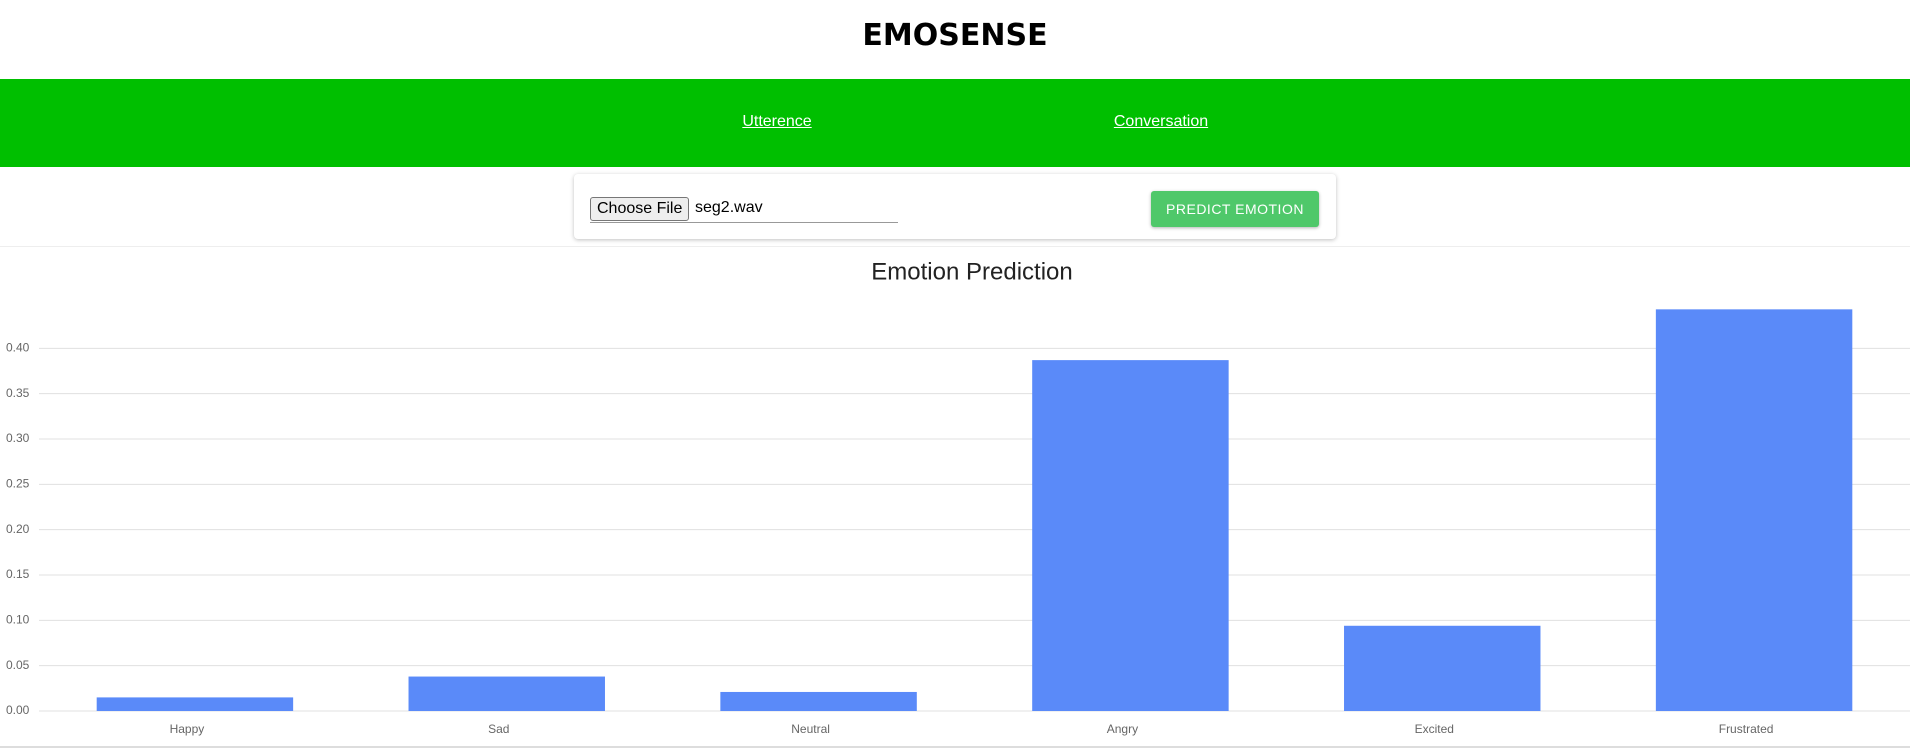 The image size is (1910, 749). What do you see at coordinates (744, 222) in the screenshot?
I see `underline` at bounding box center [744, 222].